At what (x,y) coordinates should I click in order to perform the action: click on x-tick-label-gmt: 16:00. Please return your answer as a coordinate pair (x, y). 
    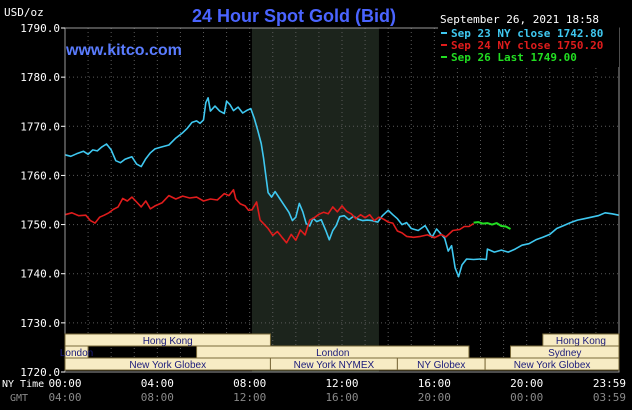
    Looking at the image, I should click on (341, 397).